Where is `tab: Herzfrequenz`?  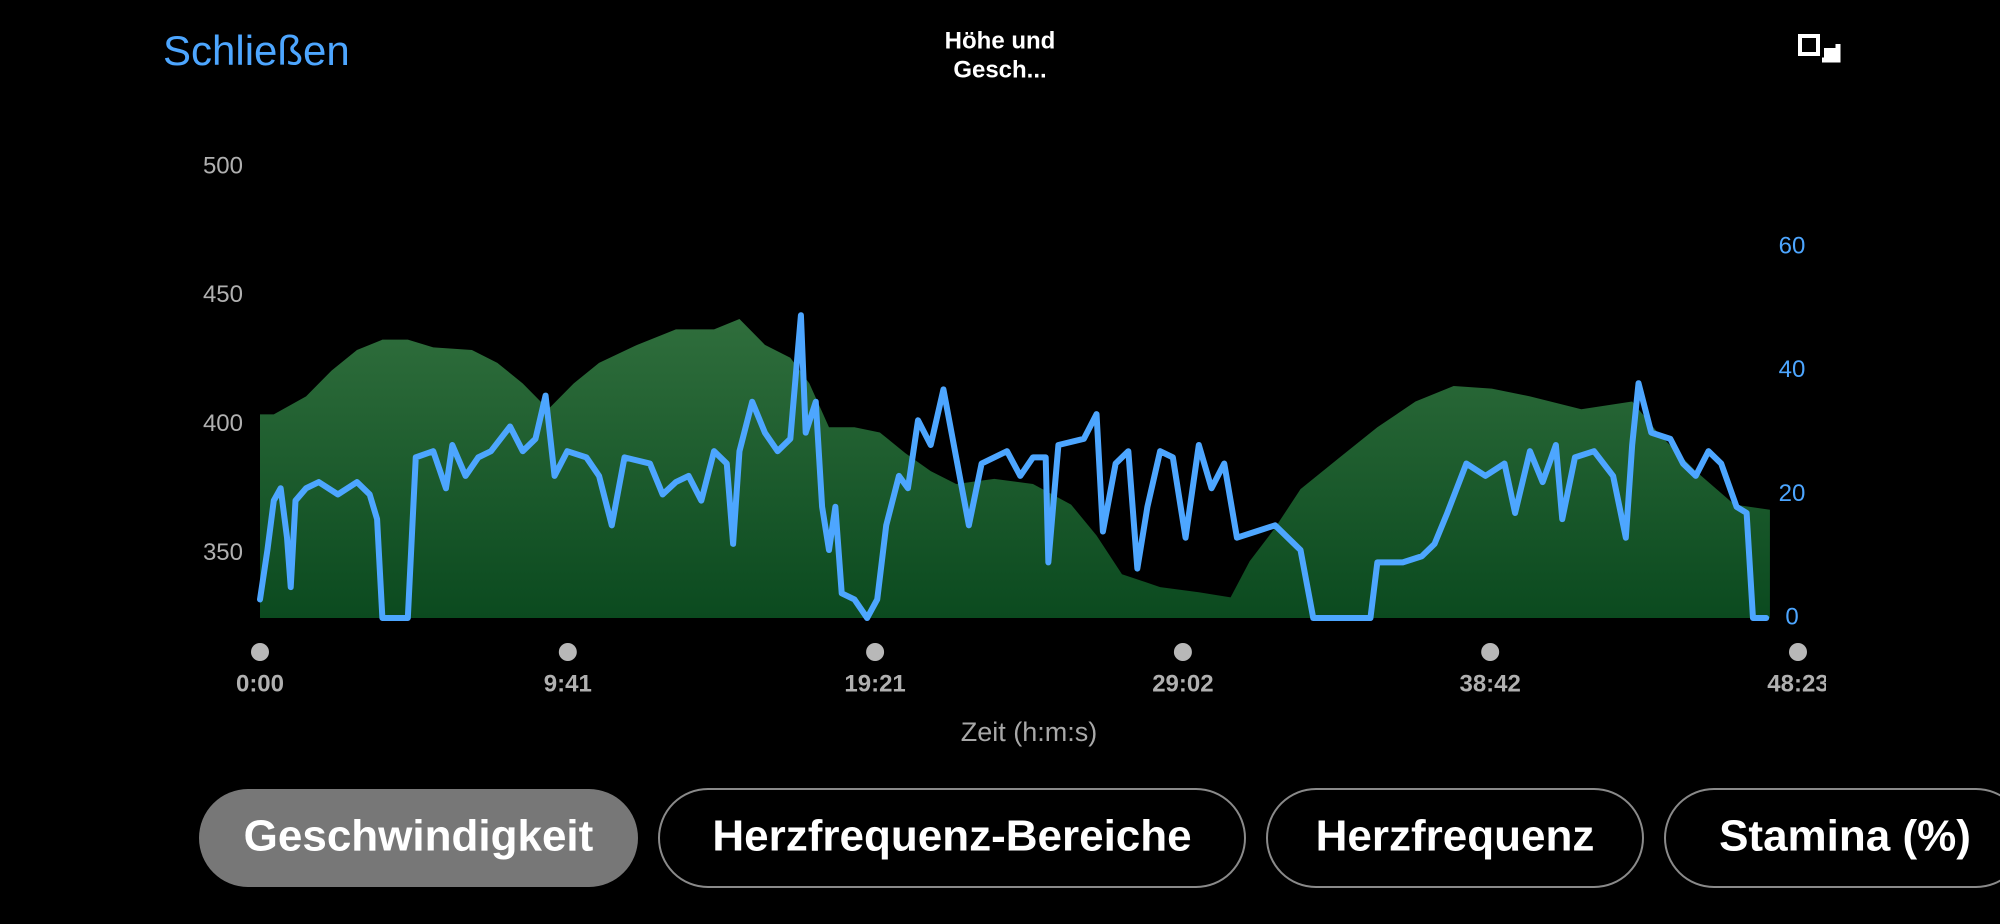 tab: Herzfrequenz is located at coordinates (1455, 838).